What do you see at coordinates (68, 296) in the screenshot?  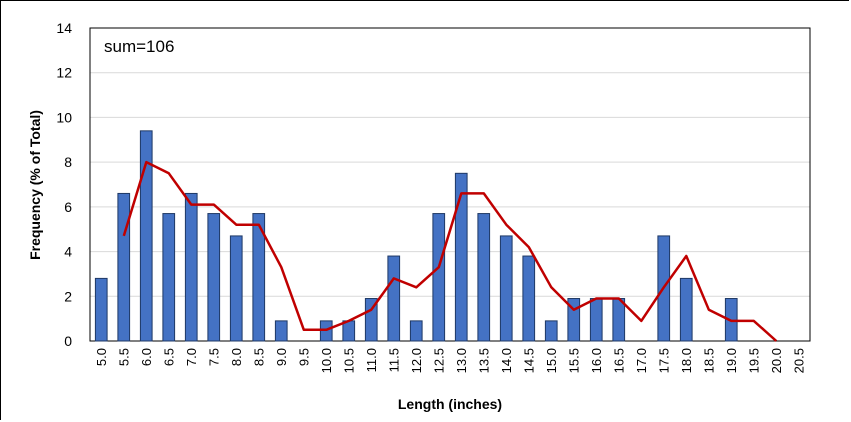 I see `y-tick-label: 2` at bounding box center [68, 296].